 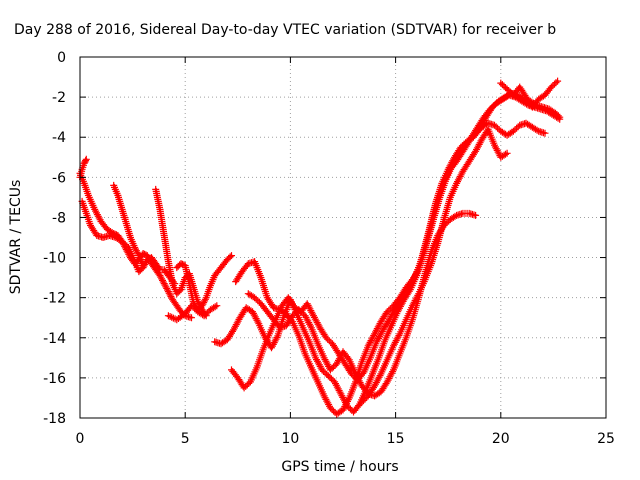 I want to click on series-markers, so click(x=181, y=252).